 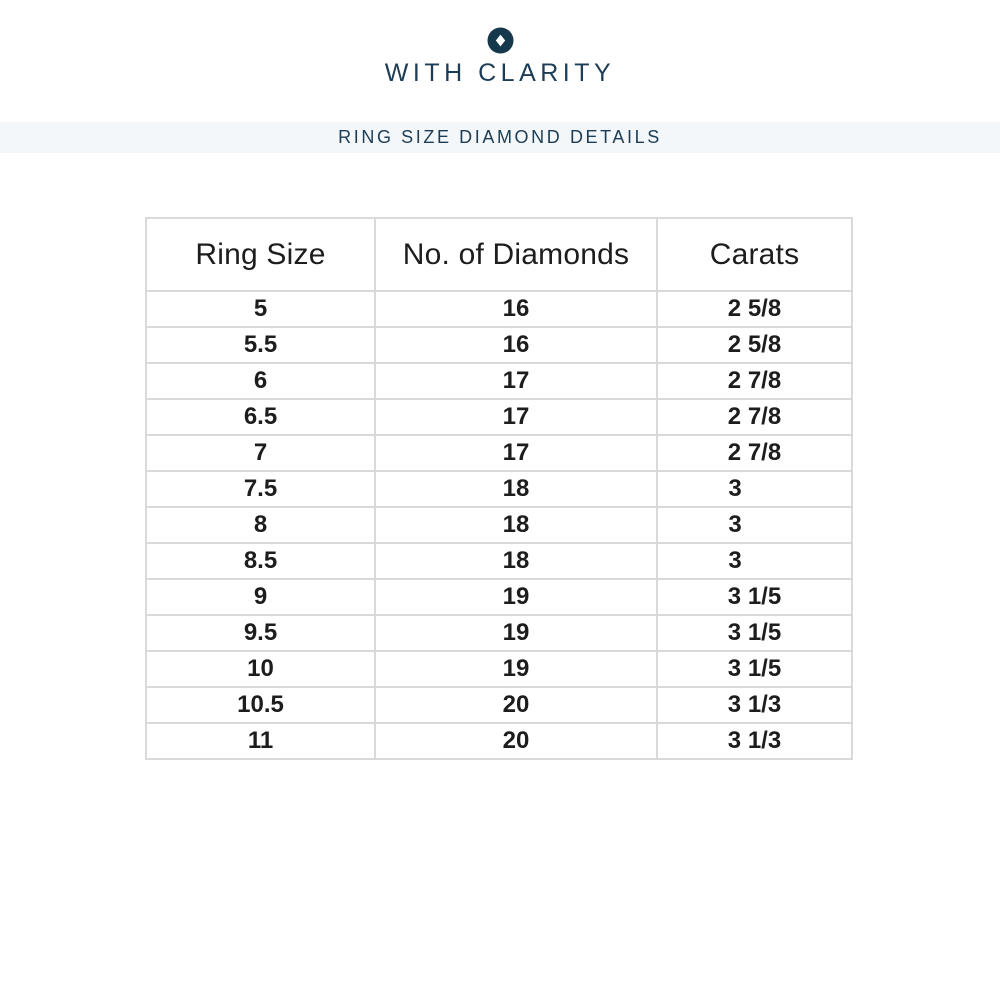 I want to click on table-row: 7 17 2 7/8, so click(x=499, y=453).